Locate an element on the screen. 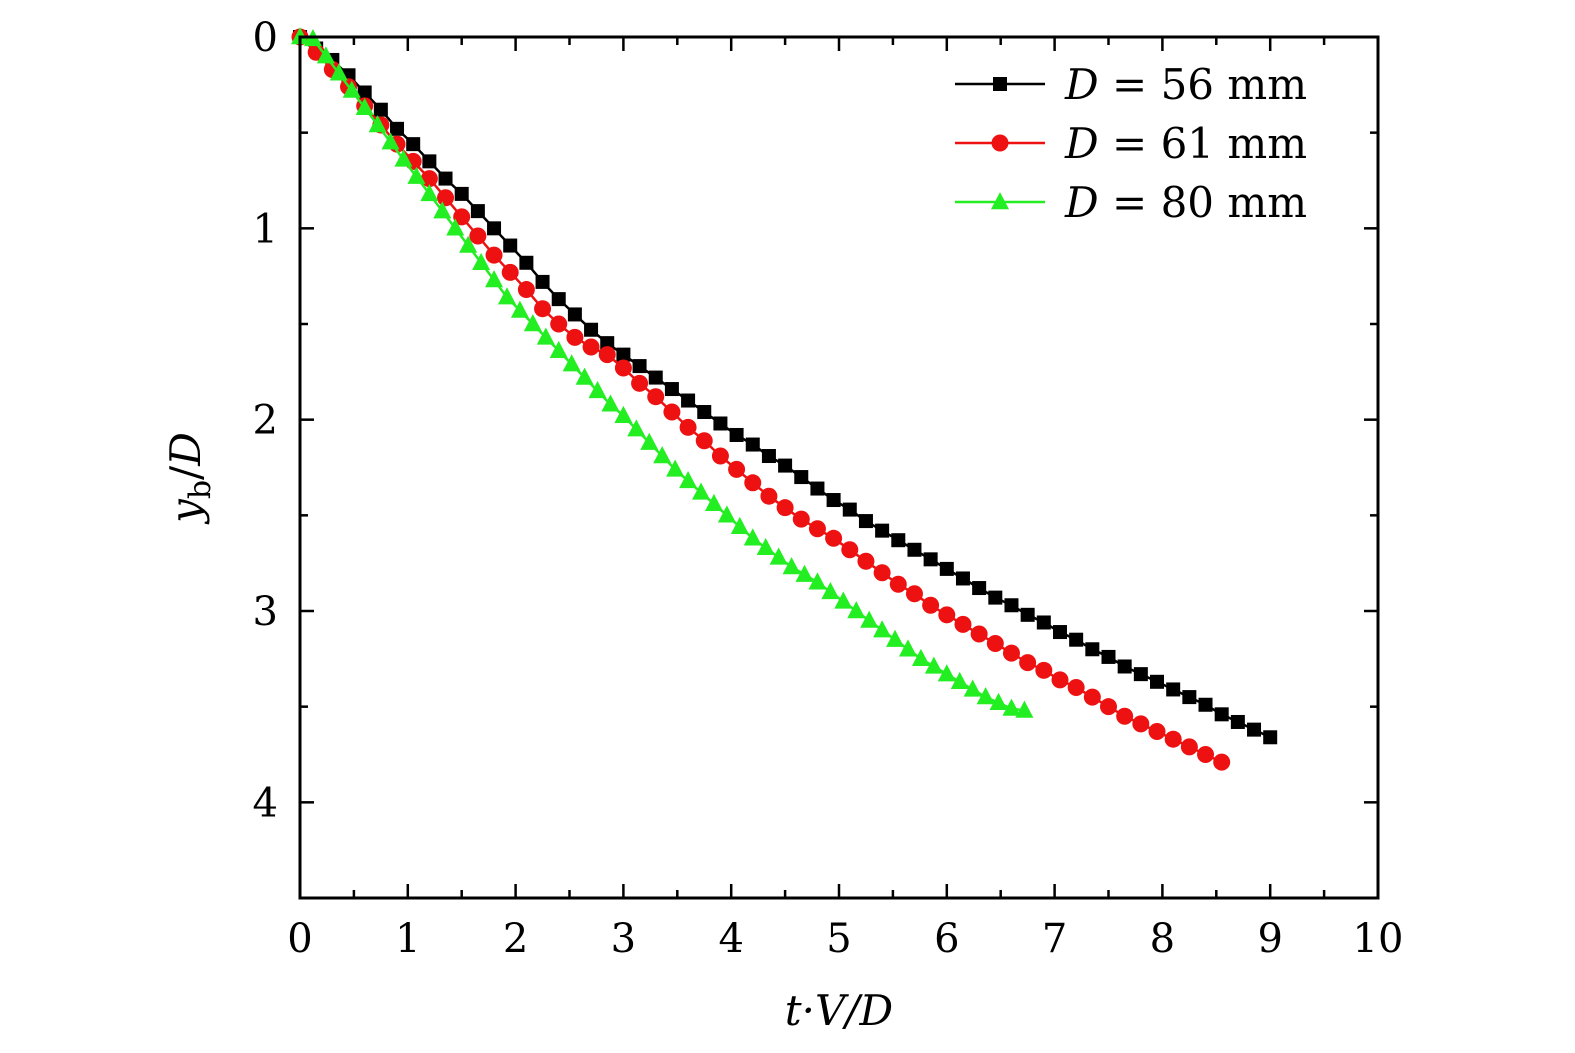 The height and width of the screenshot is (1053, 1575). y-axis-title-den: D is located at coordinates (185, 449).